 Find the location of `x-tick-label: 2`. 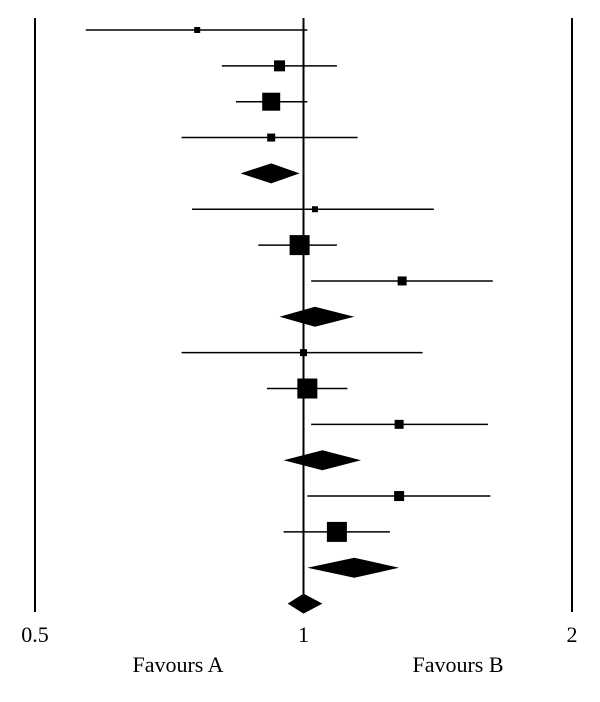

x-tick-label: 2 is located at coordinates (572, 634).